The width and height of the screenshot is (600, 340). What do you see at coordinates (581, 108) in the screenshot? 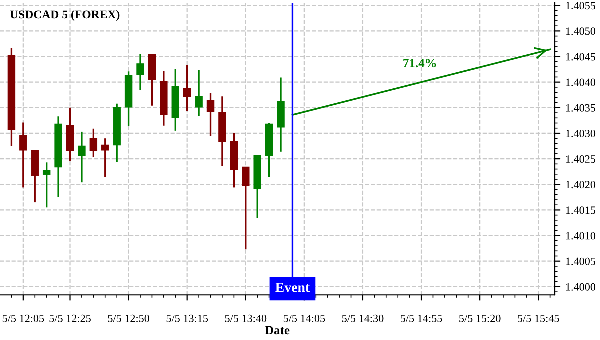
I see `y-tick-label: 1.4035` at bounding box center [581, 108].